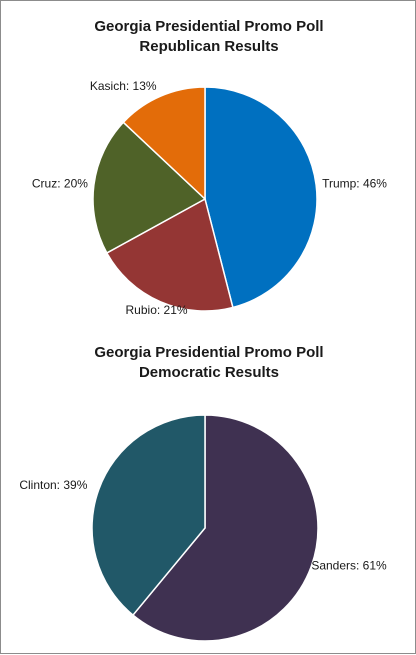  I want to click on pie-slice-rubio, so click(169, 254).